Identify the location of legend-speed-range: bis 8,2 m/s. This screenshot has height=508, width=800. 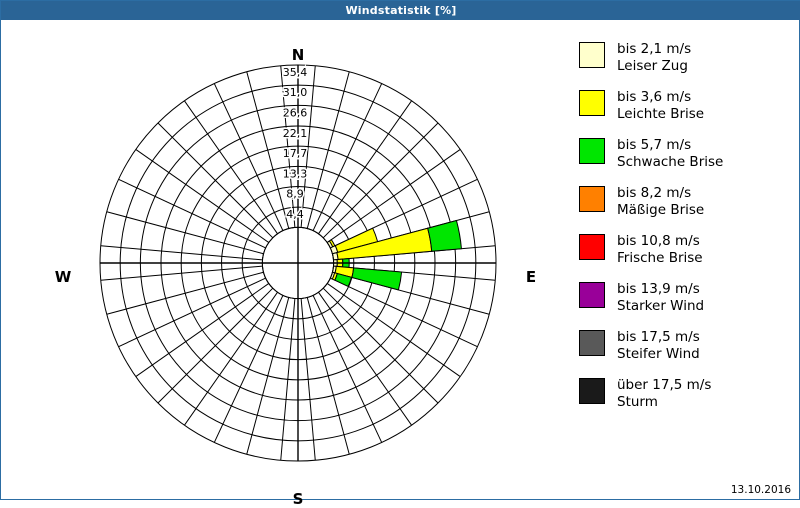
(654, 193).